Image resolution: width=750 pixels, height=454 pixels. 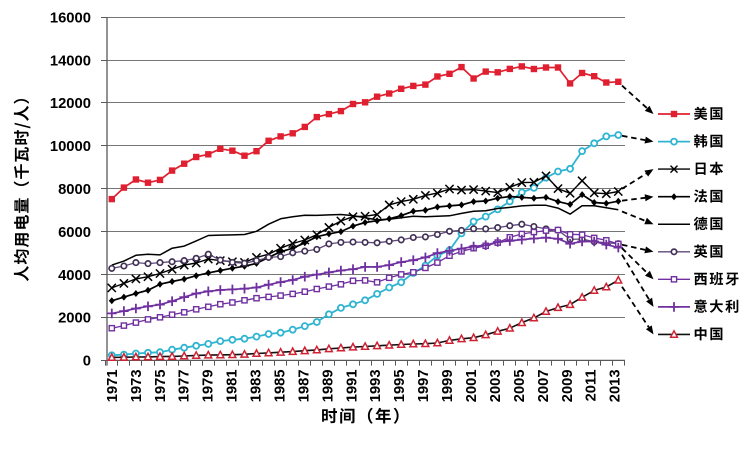 I want to click on svg-text: 1987, so click(x=304, y=386).